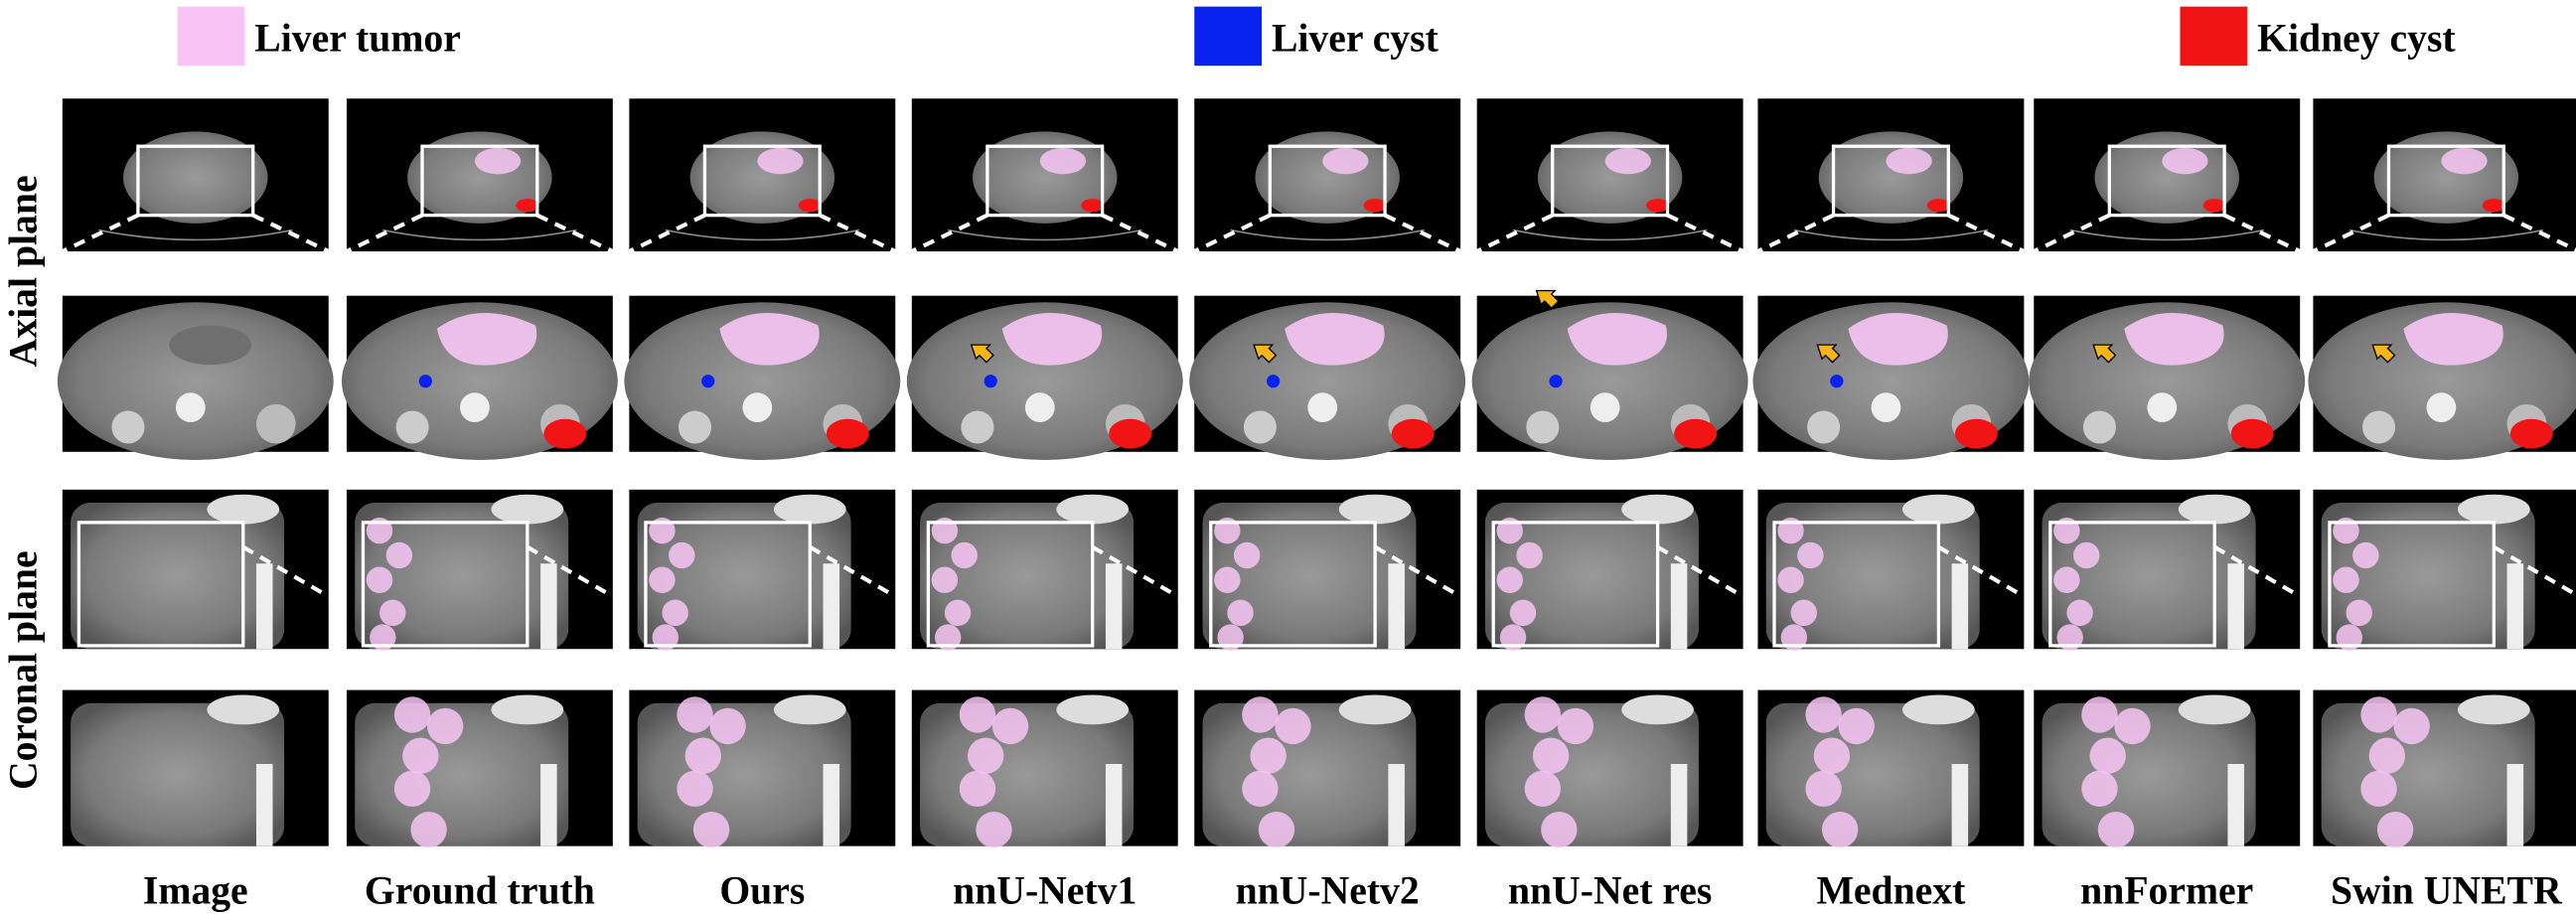  What do you see at coordinates (2166, 891) in the screenshot?
I see `column-label: nnFormer` at bounding box center [2166, 891].